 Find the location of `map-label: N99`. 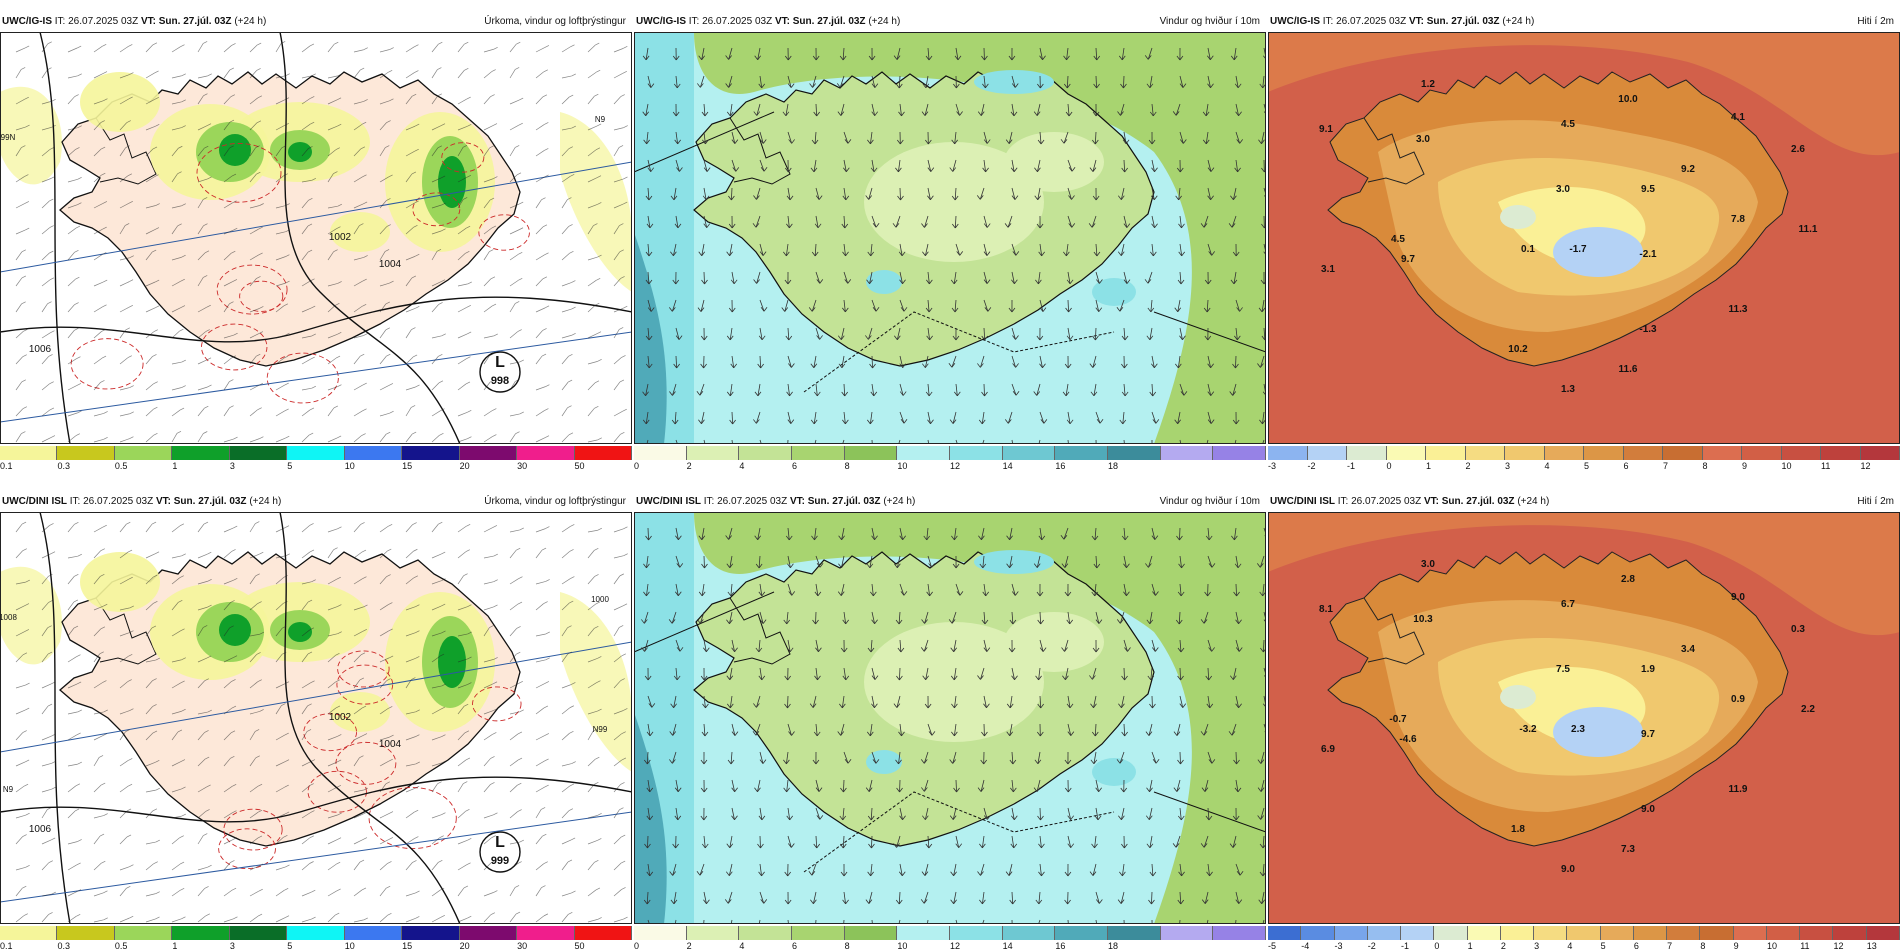

map-label: N99 is located at coordinates (600, 729).